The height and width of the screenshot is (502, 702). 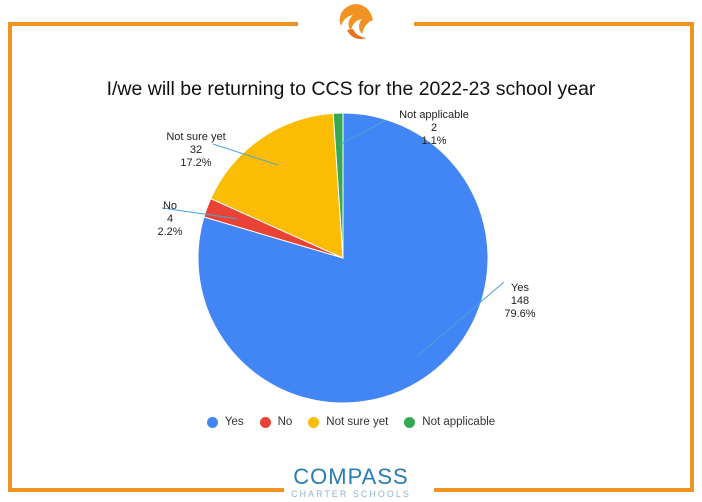 I want to click on leader-line-no, so click(x=199, y=213).